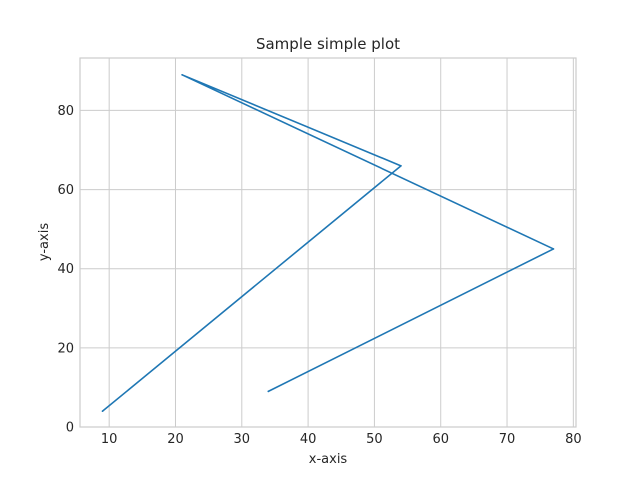 The height and width of the screenshot is (480, 640). What do you see at coordinates (507, 439) in the screenshot?
I see `x-tick-label: 70` at bounding box center [507, 439].